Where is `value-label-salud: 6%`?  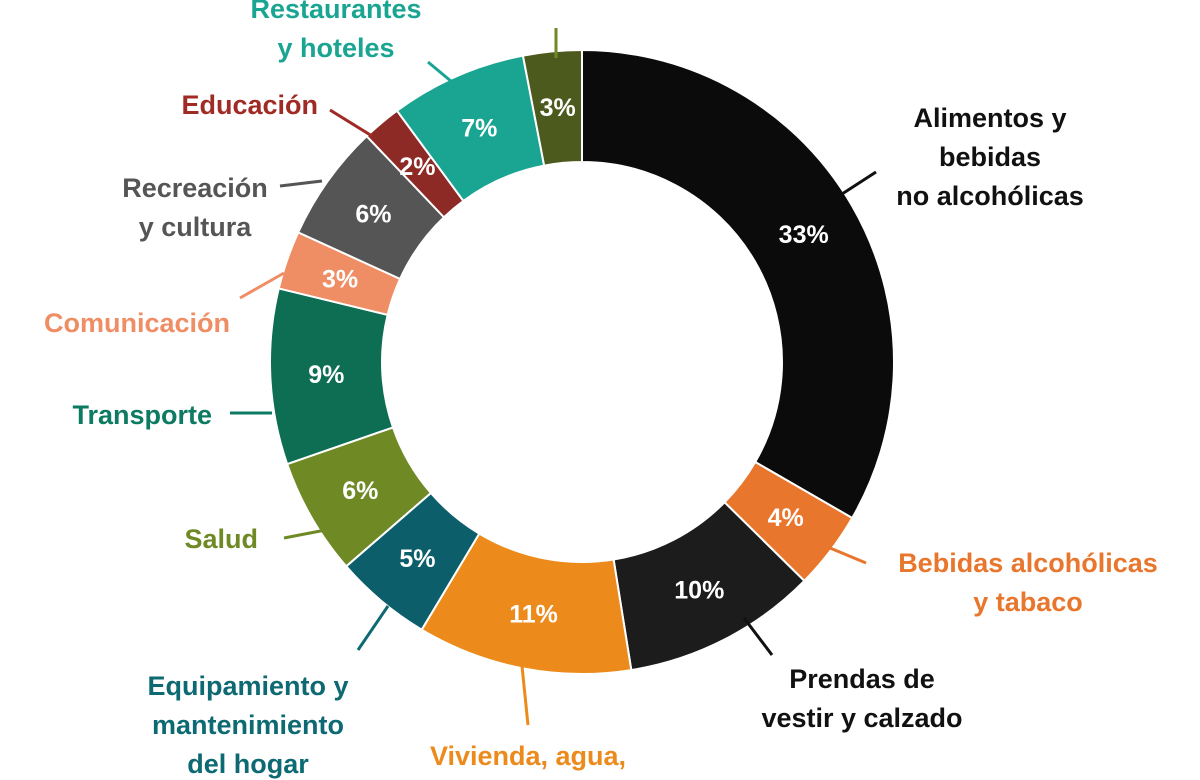 value-label-salud: 6% is located at coordinates (360, 491).